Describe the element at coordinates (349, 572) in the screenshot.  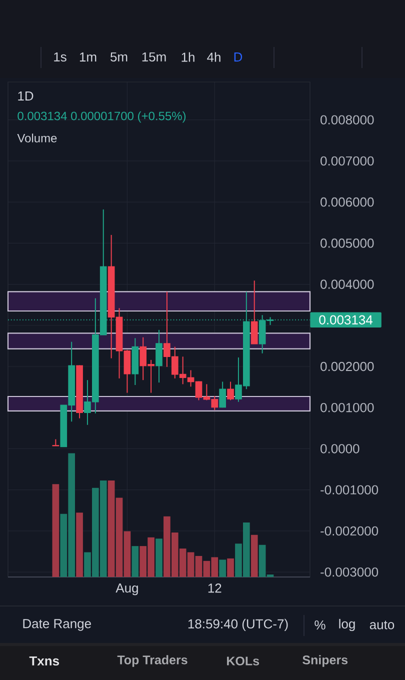
I see `y-tick-label: -0.003000` at that location.